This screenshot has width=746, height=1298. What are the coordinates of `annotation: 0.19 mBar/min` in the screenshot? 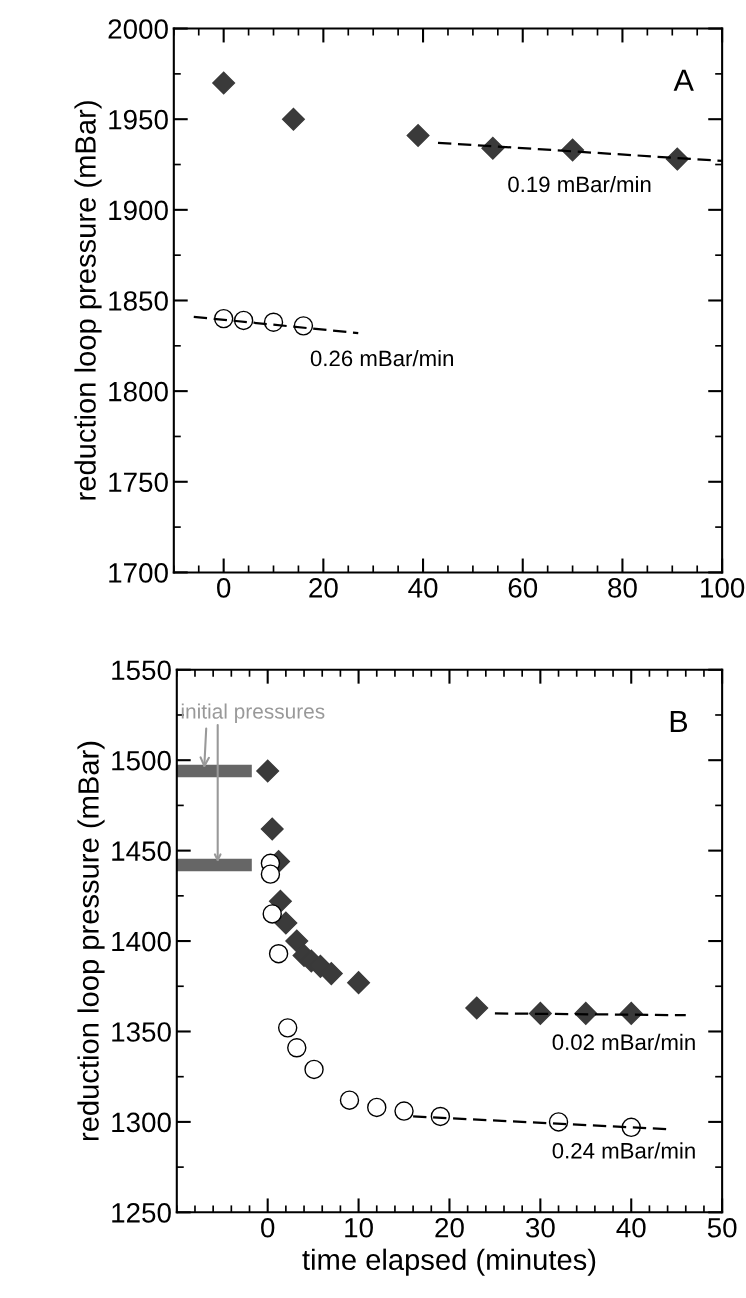 It's located at (579, 184).